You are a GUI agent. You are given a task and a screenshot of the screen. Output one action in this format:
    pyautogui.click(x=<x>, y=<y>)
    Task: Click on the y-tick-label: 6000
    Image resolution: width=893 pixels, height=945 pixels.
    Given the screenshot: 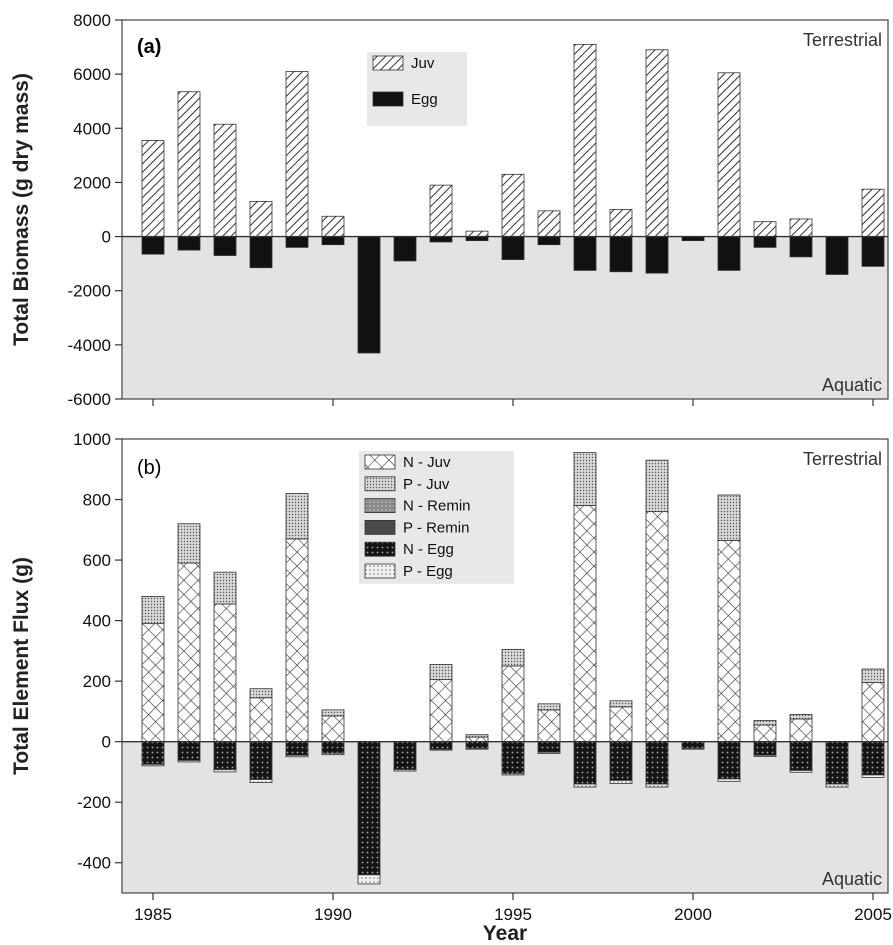 What is the action you would take?
    pyautogui.click(x=92, y=74)
    